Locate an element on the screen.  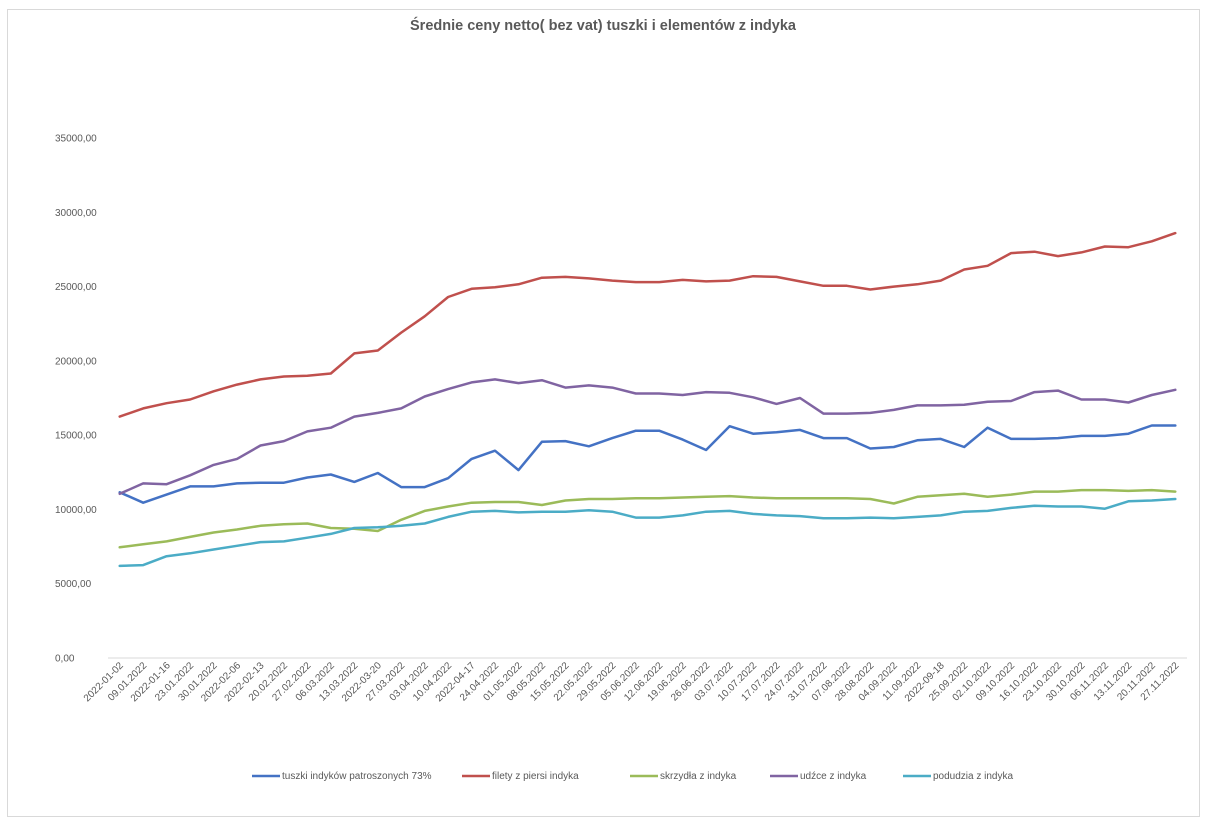
legend-label: podudzia z indyka is located at coordinates (973, 776).